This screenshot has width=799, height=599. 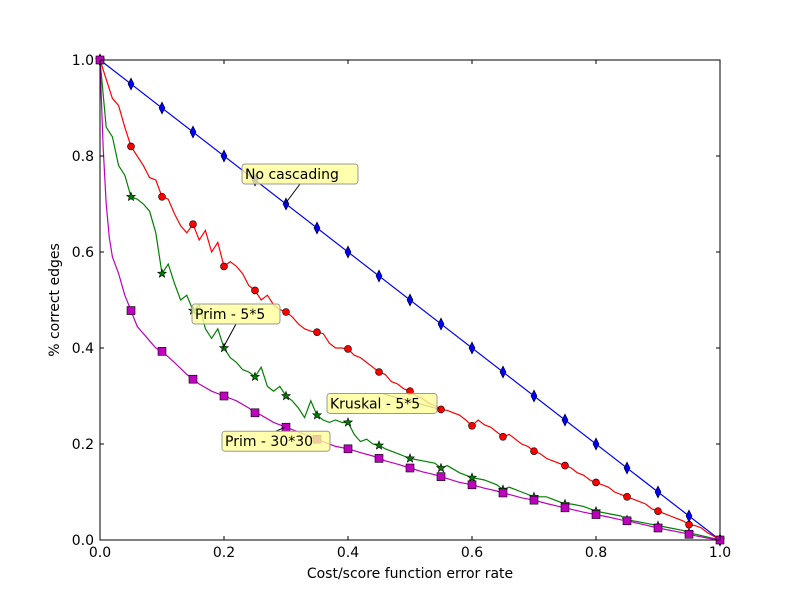 I want to click on annotation-prim-30-30: Prim - 30*30, so click(x=276, y=439).